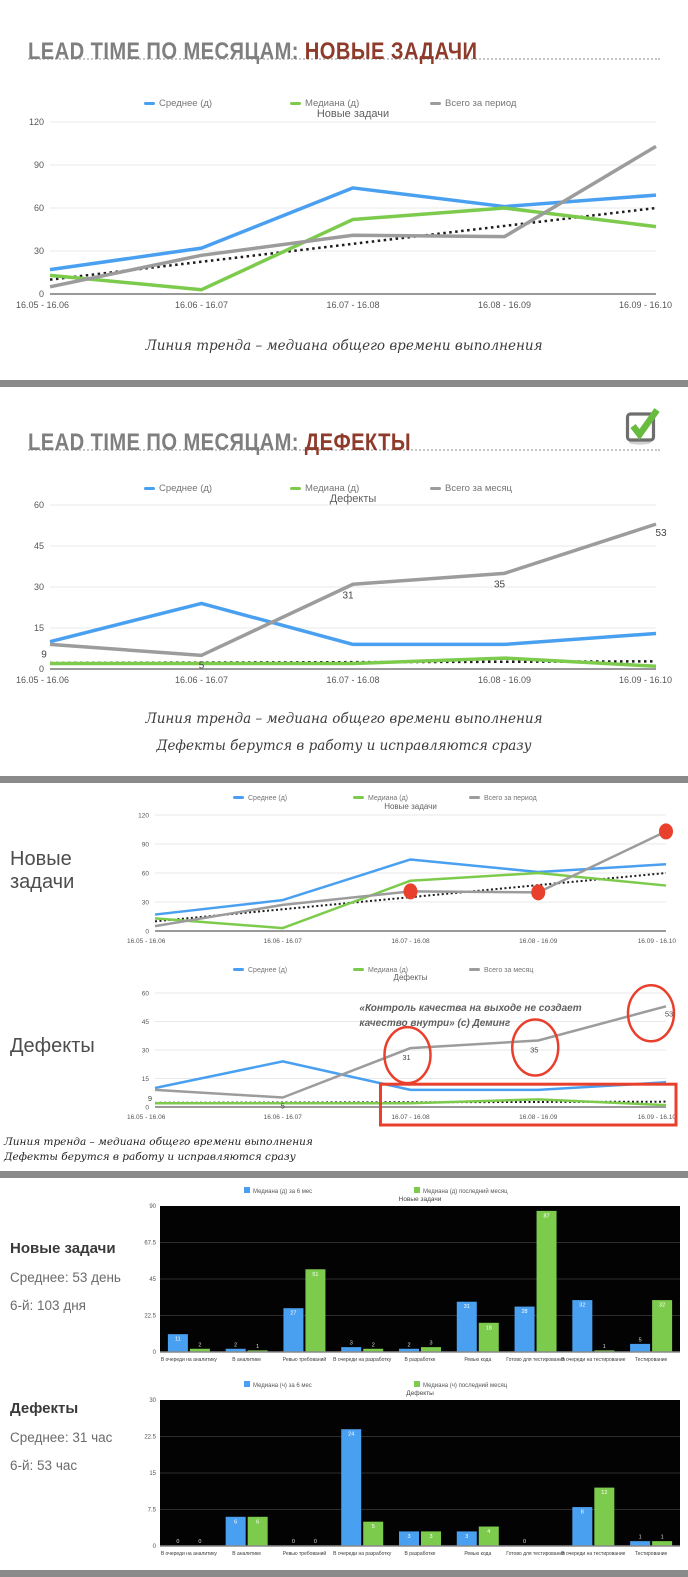 The width and height of the screenshot is (688, 1577). Describe the element at coordinates (465, 1191) in the screenshot. I see `svg-text: Медиана (д) последний месяц` at that location.